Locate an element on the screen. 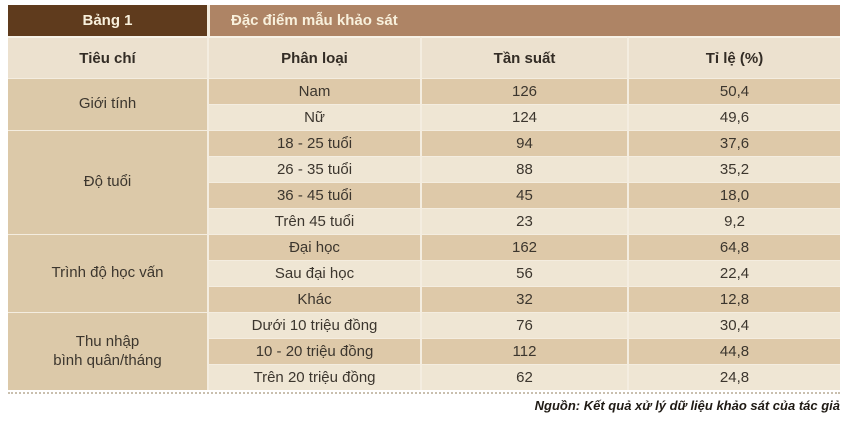 The height and width of the screenshot is (424, 848). percent-cell: 12,8 is located at coordinates (733, 299).